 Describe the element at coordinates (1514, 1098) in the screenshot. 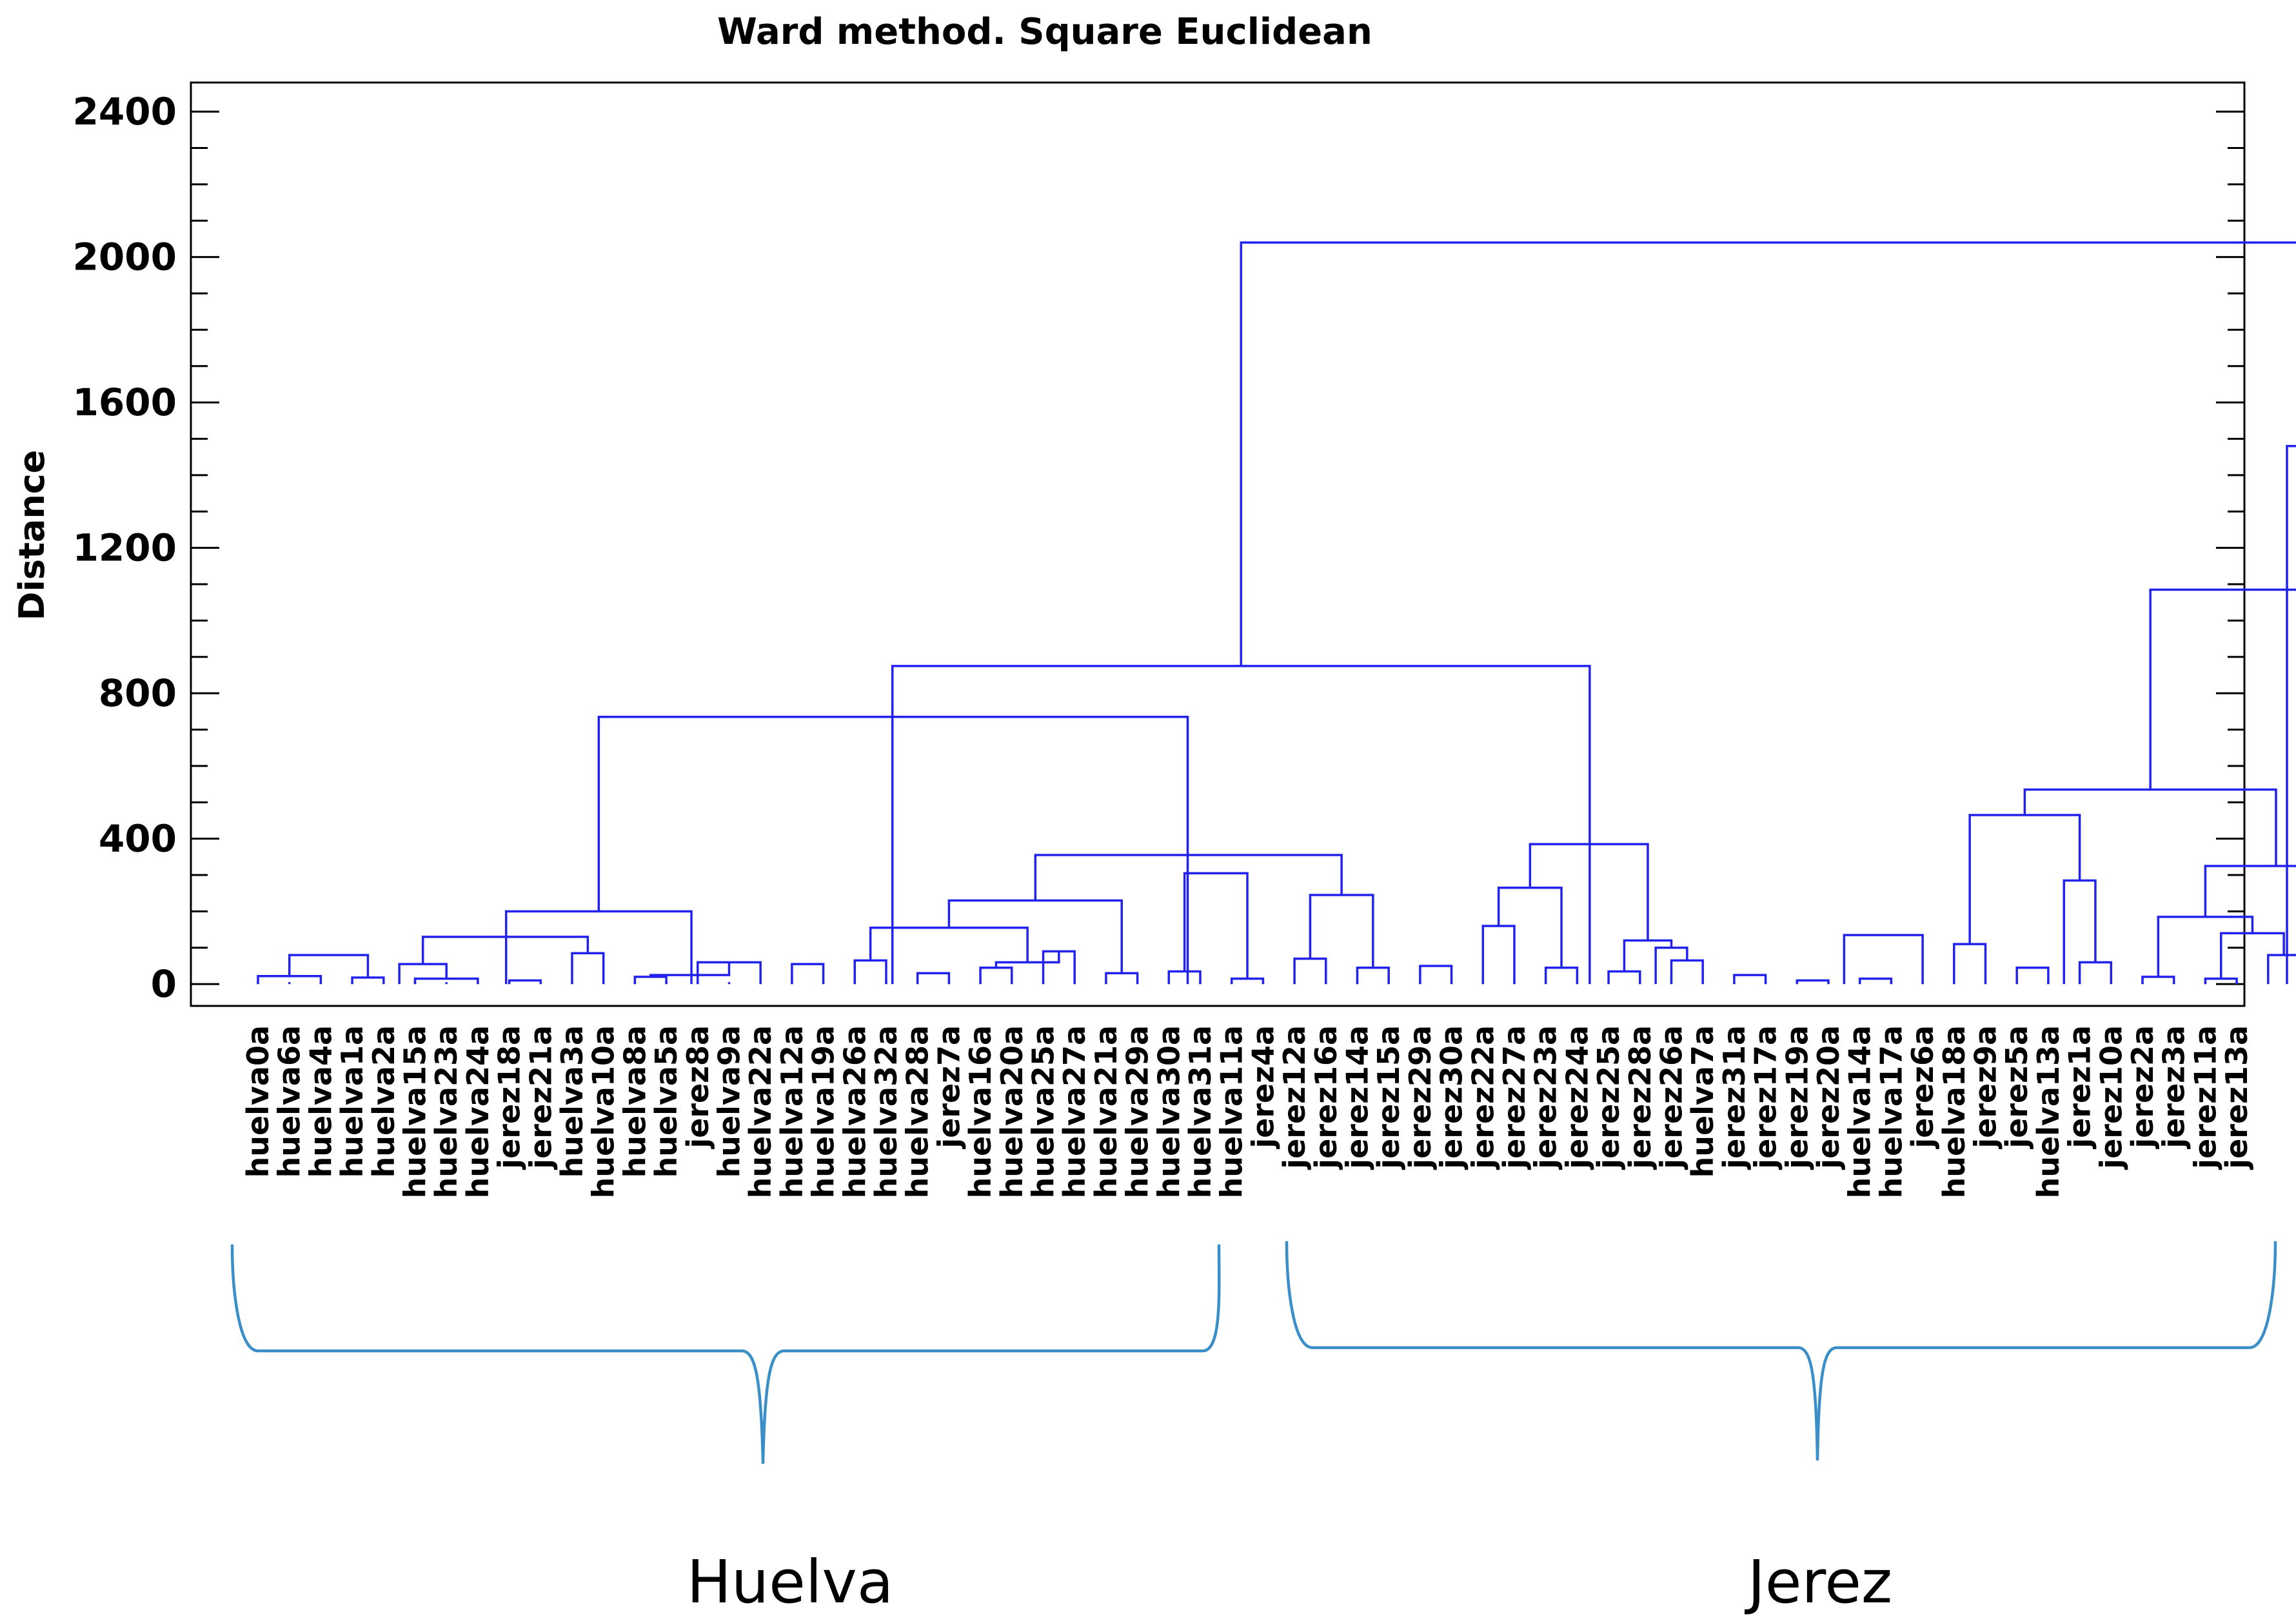

I see `leaf-label: jerez27a` at that location.